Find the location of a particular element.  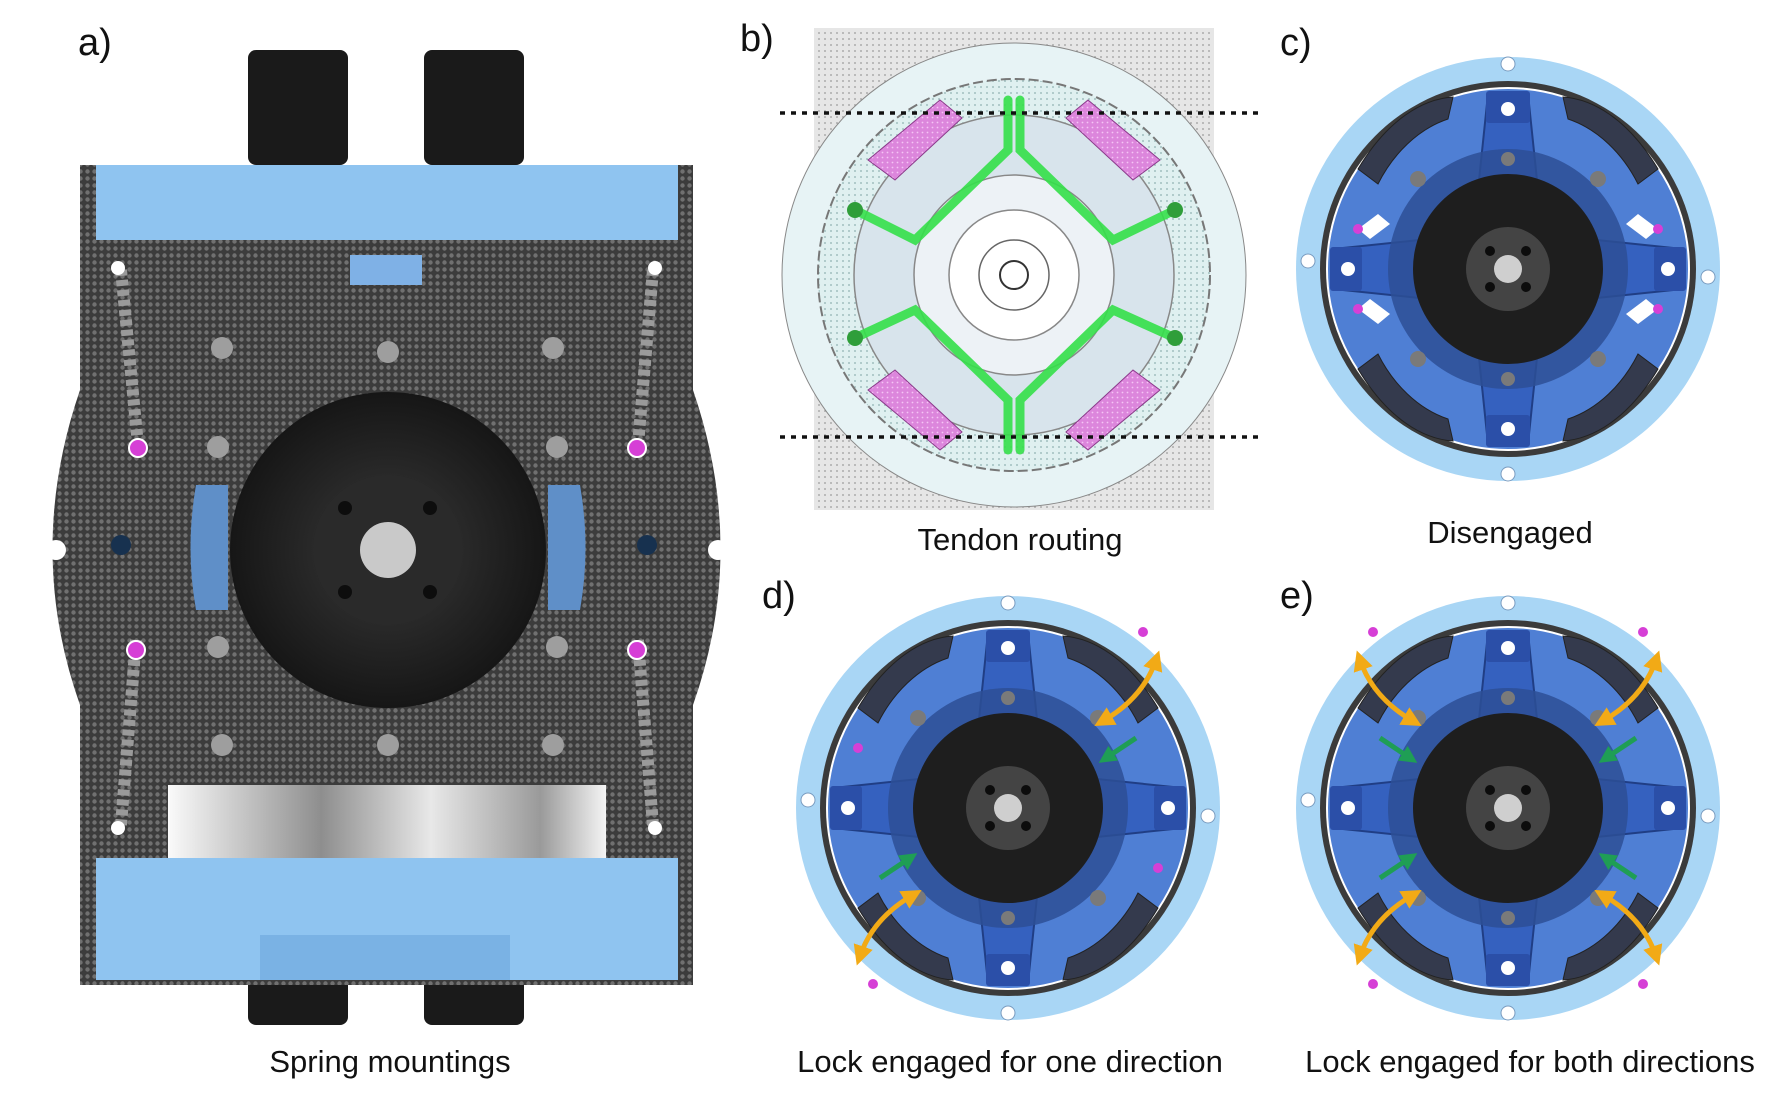

lock-both-directions-diagram is located at coordinates (1508, 808).